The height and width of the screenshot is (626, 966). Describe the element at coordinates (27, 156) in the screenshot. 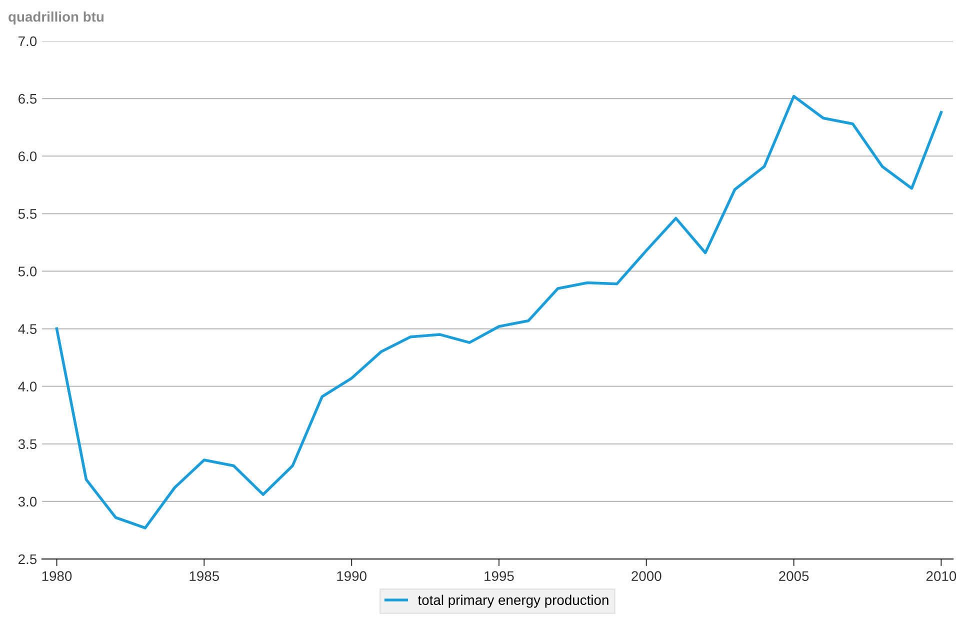

I see `y-tick-label: 6.0` at that location.